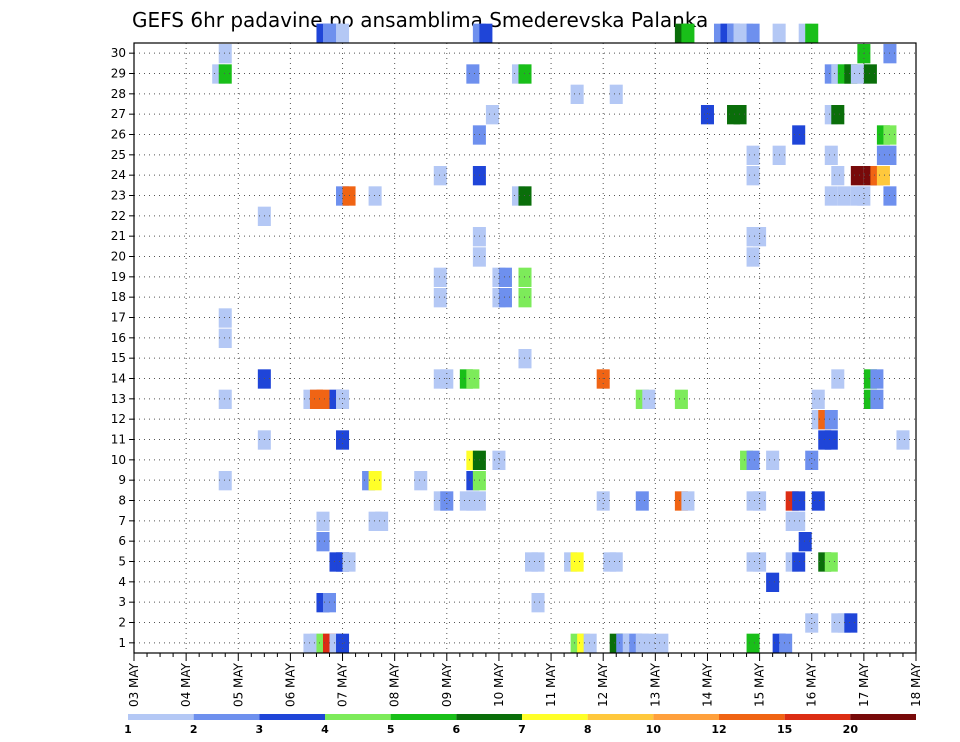 This screenshot has width=960, height=742. Describe the element at coordinates (122, 501) in the screenshot. I see `y-tick-label: 8` at that location.